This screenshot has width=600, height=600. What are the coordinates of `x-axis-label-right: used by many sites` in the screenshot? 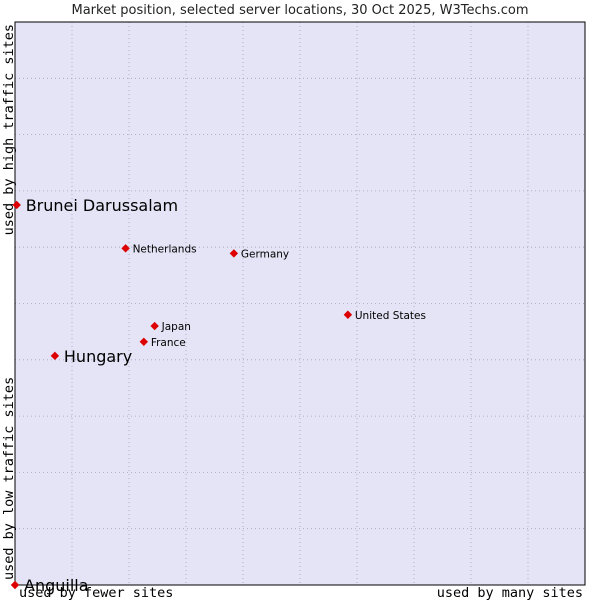 It's located at (510, 592).